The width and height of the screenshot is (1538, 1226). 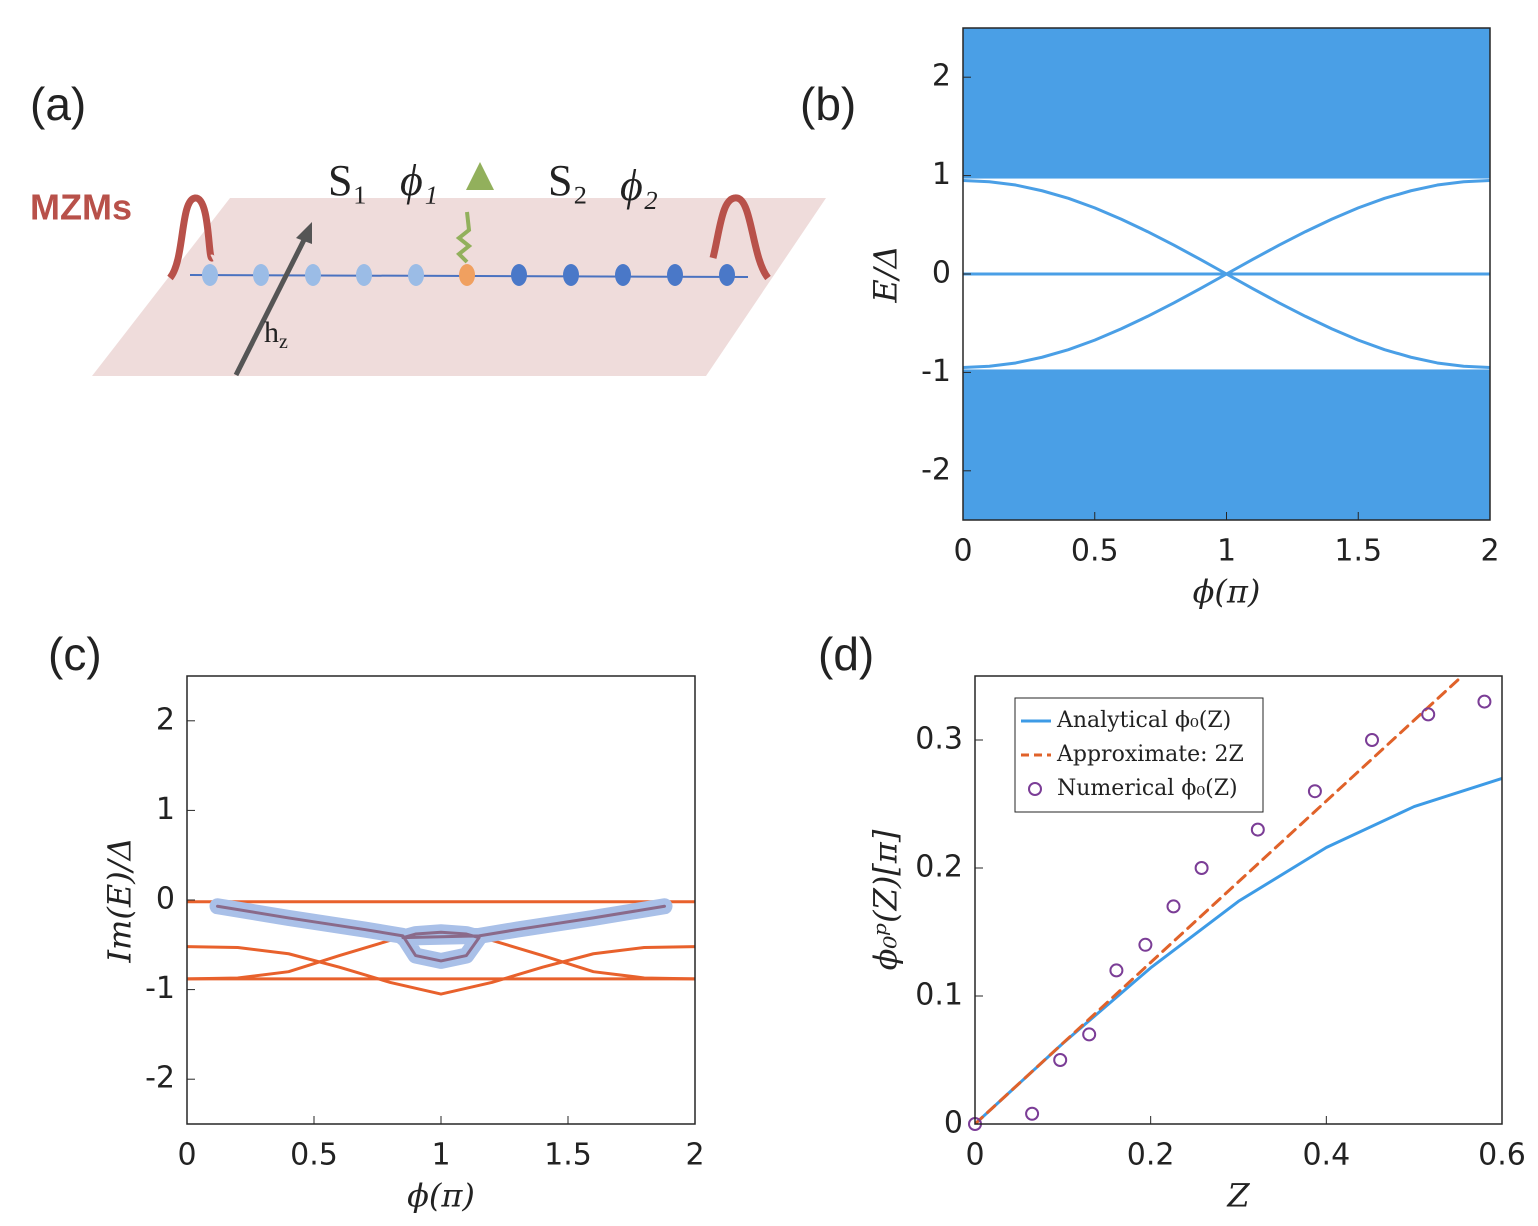 What do you see at coordinates (939, 739) in the screenshot?
I see `y-tick-label: 0.3` at bounding box center [939, 739].